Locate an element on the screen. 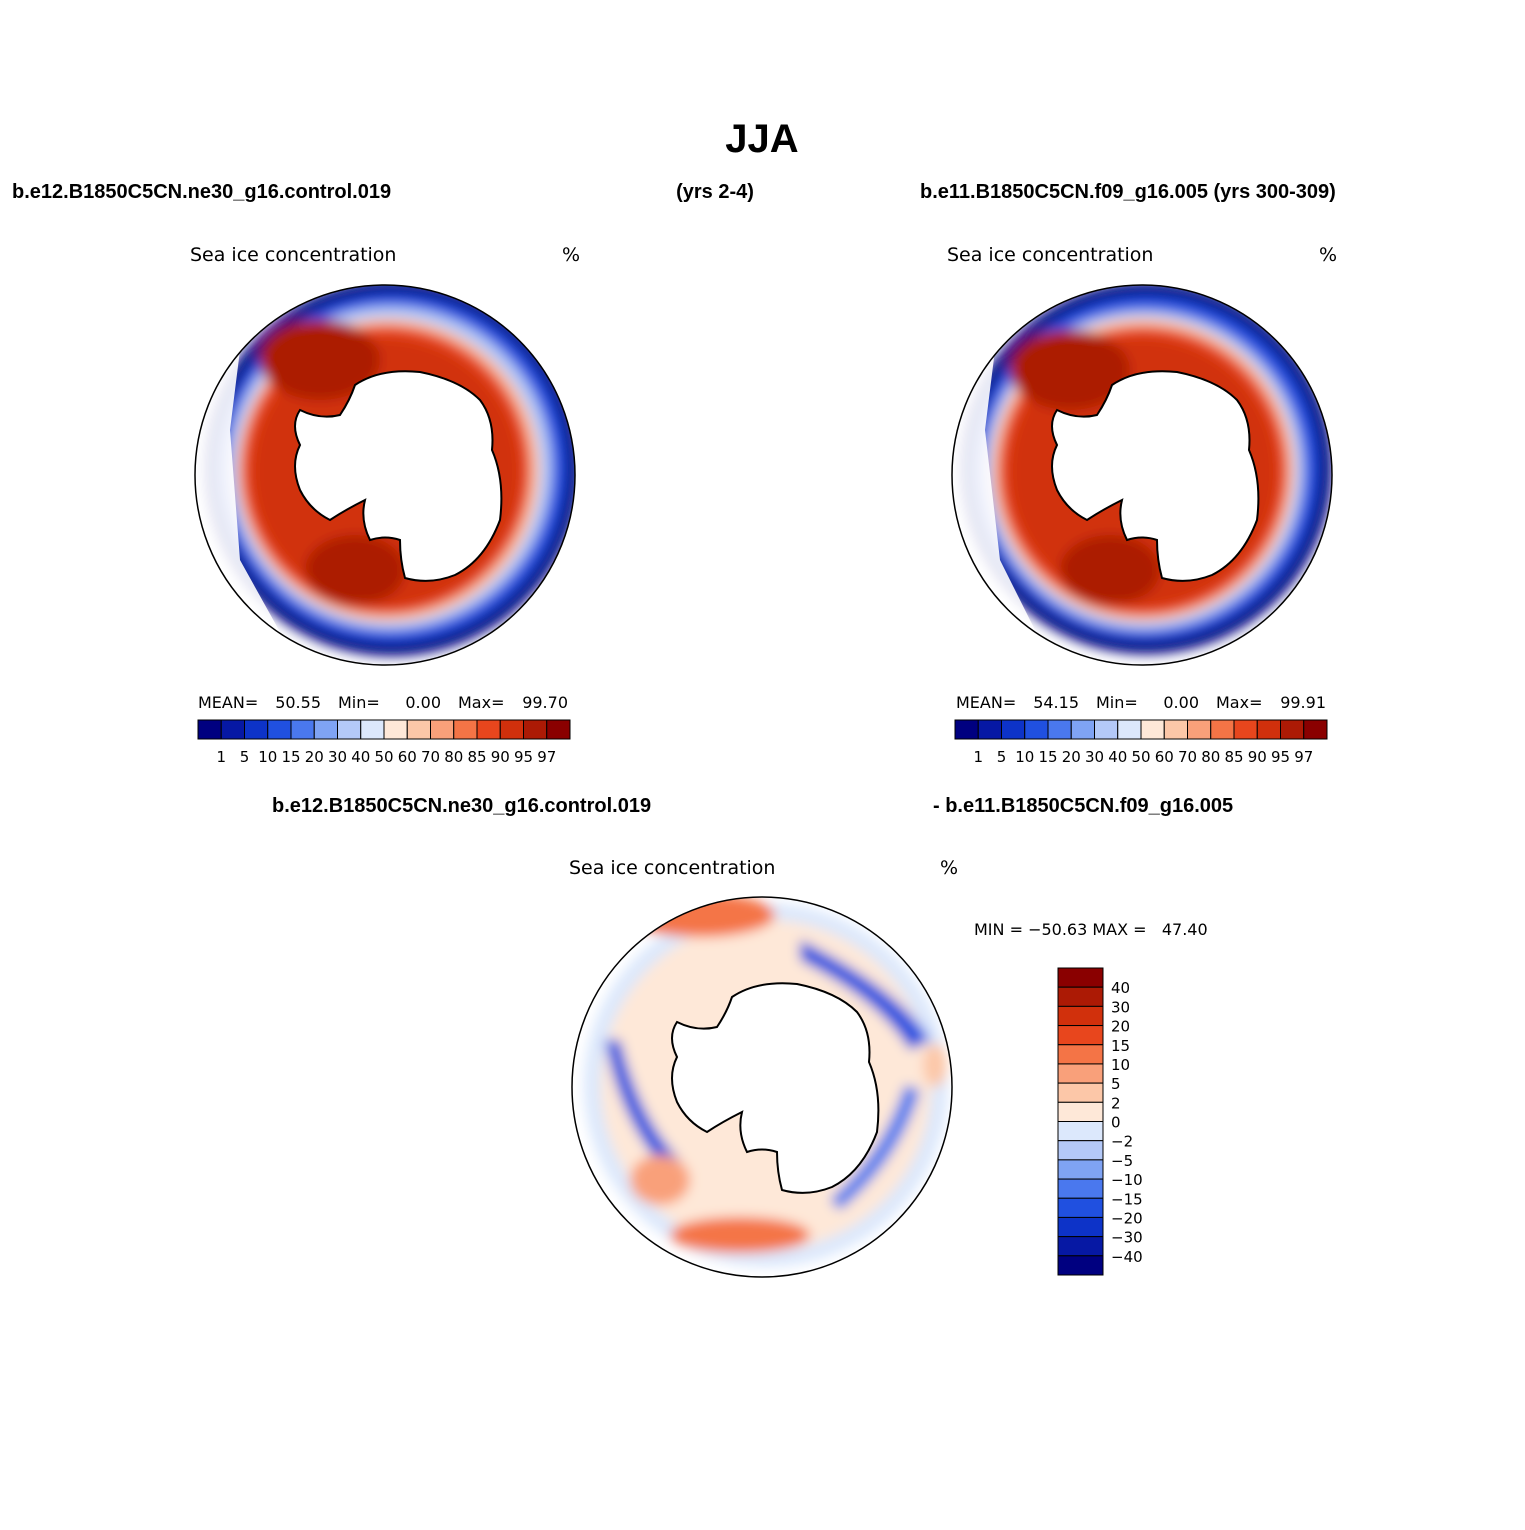 Image resolution: width=1525 pixels, height=1530 pixels. colorbar-diff-tick: −10 is located at coordinates (1127, 1180).